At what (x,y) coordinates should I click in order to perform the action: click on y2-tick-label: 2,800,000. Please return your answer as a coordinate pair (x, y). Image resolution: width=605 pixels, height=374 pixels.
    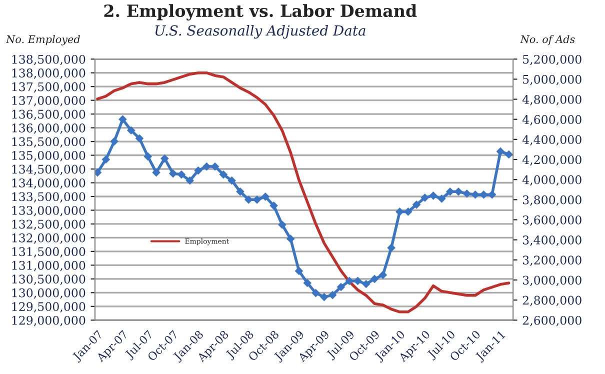
    Looking at the image, I should click on (552, 301).